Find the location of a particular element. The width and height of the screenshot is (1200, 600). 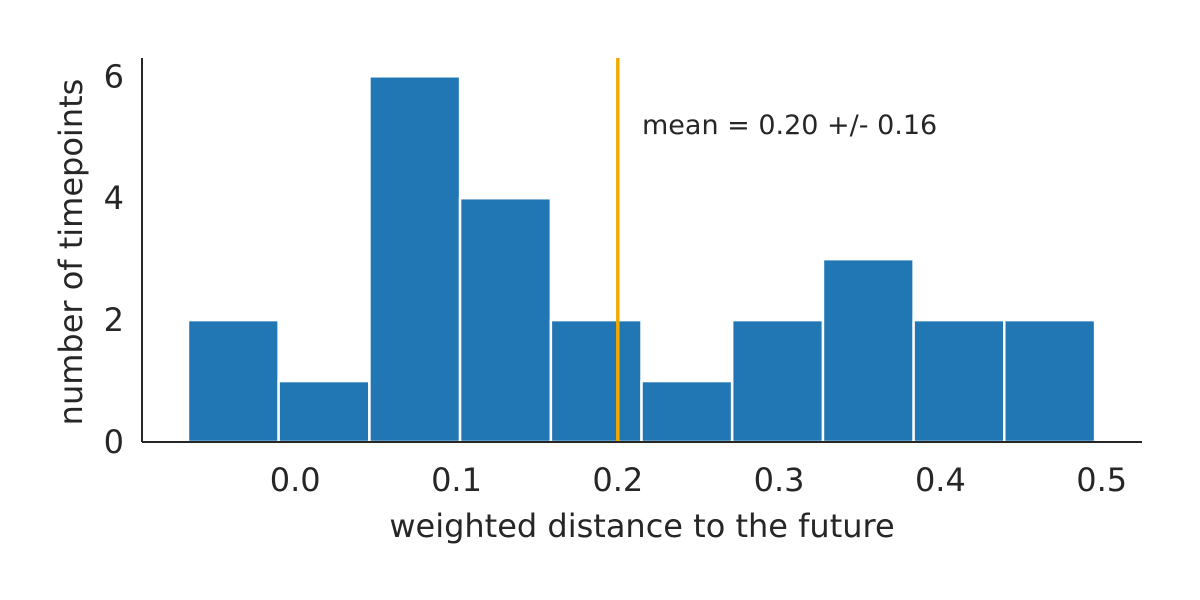

y-tick-label: 0 is located at coordinates (114, 442).